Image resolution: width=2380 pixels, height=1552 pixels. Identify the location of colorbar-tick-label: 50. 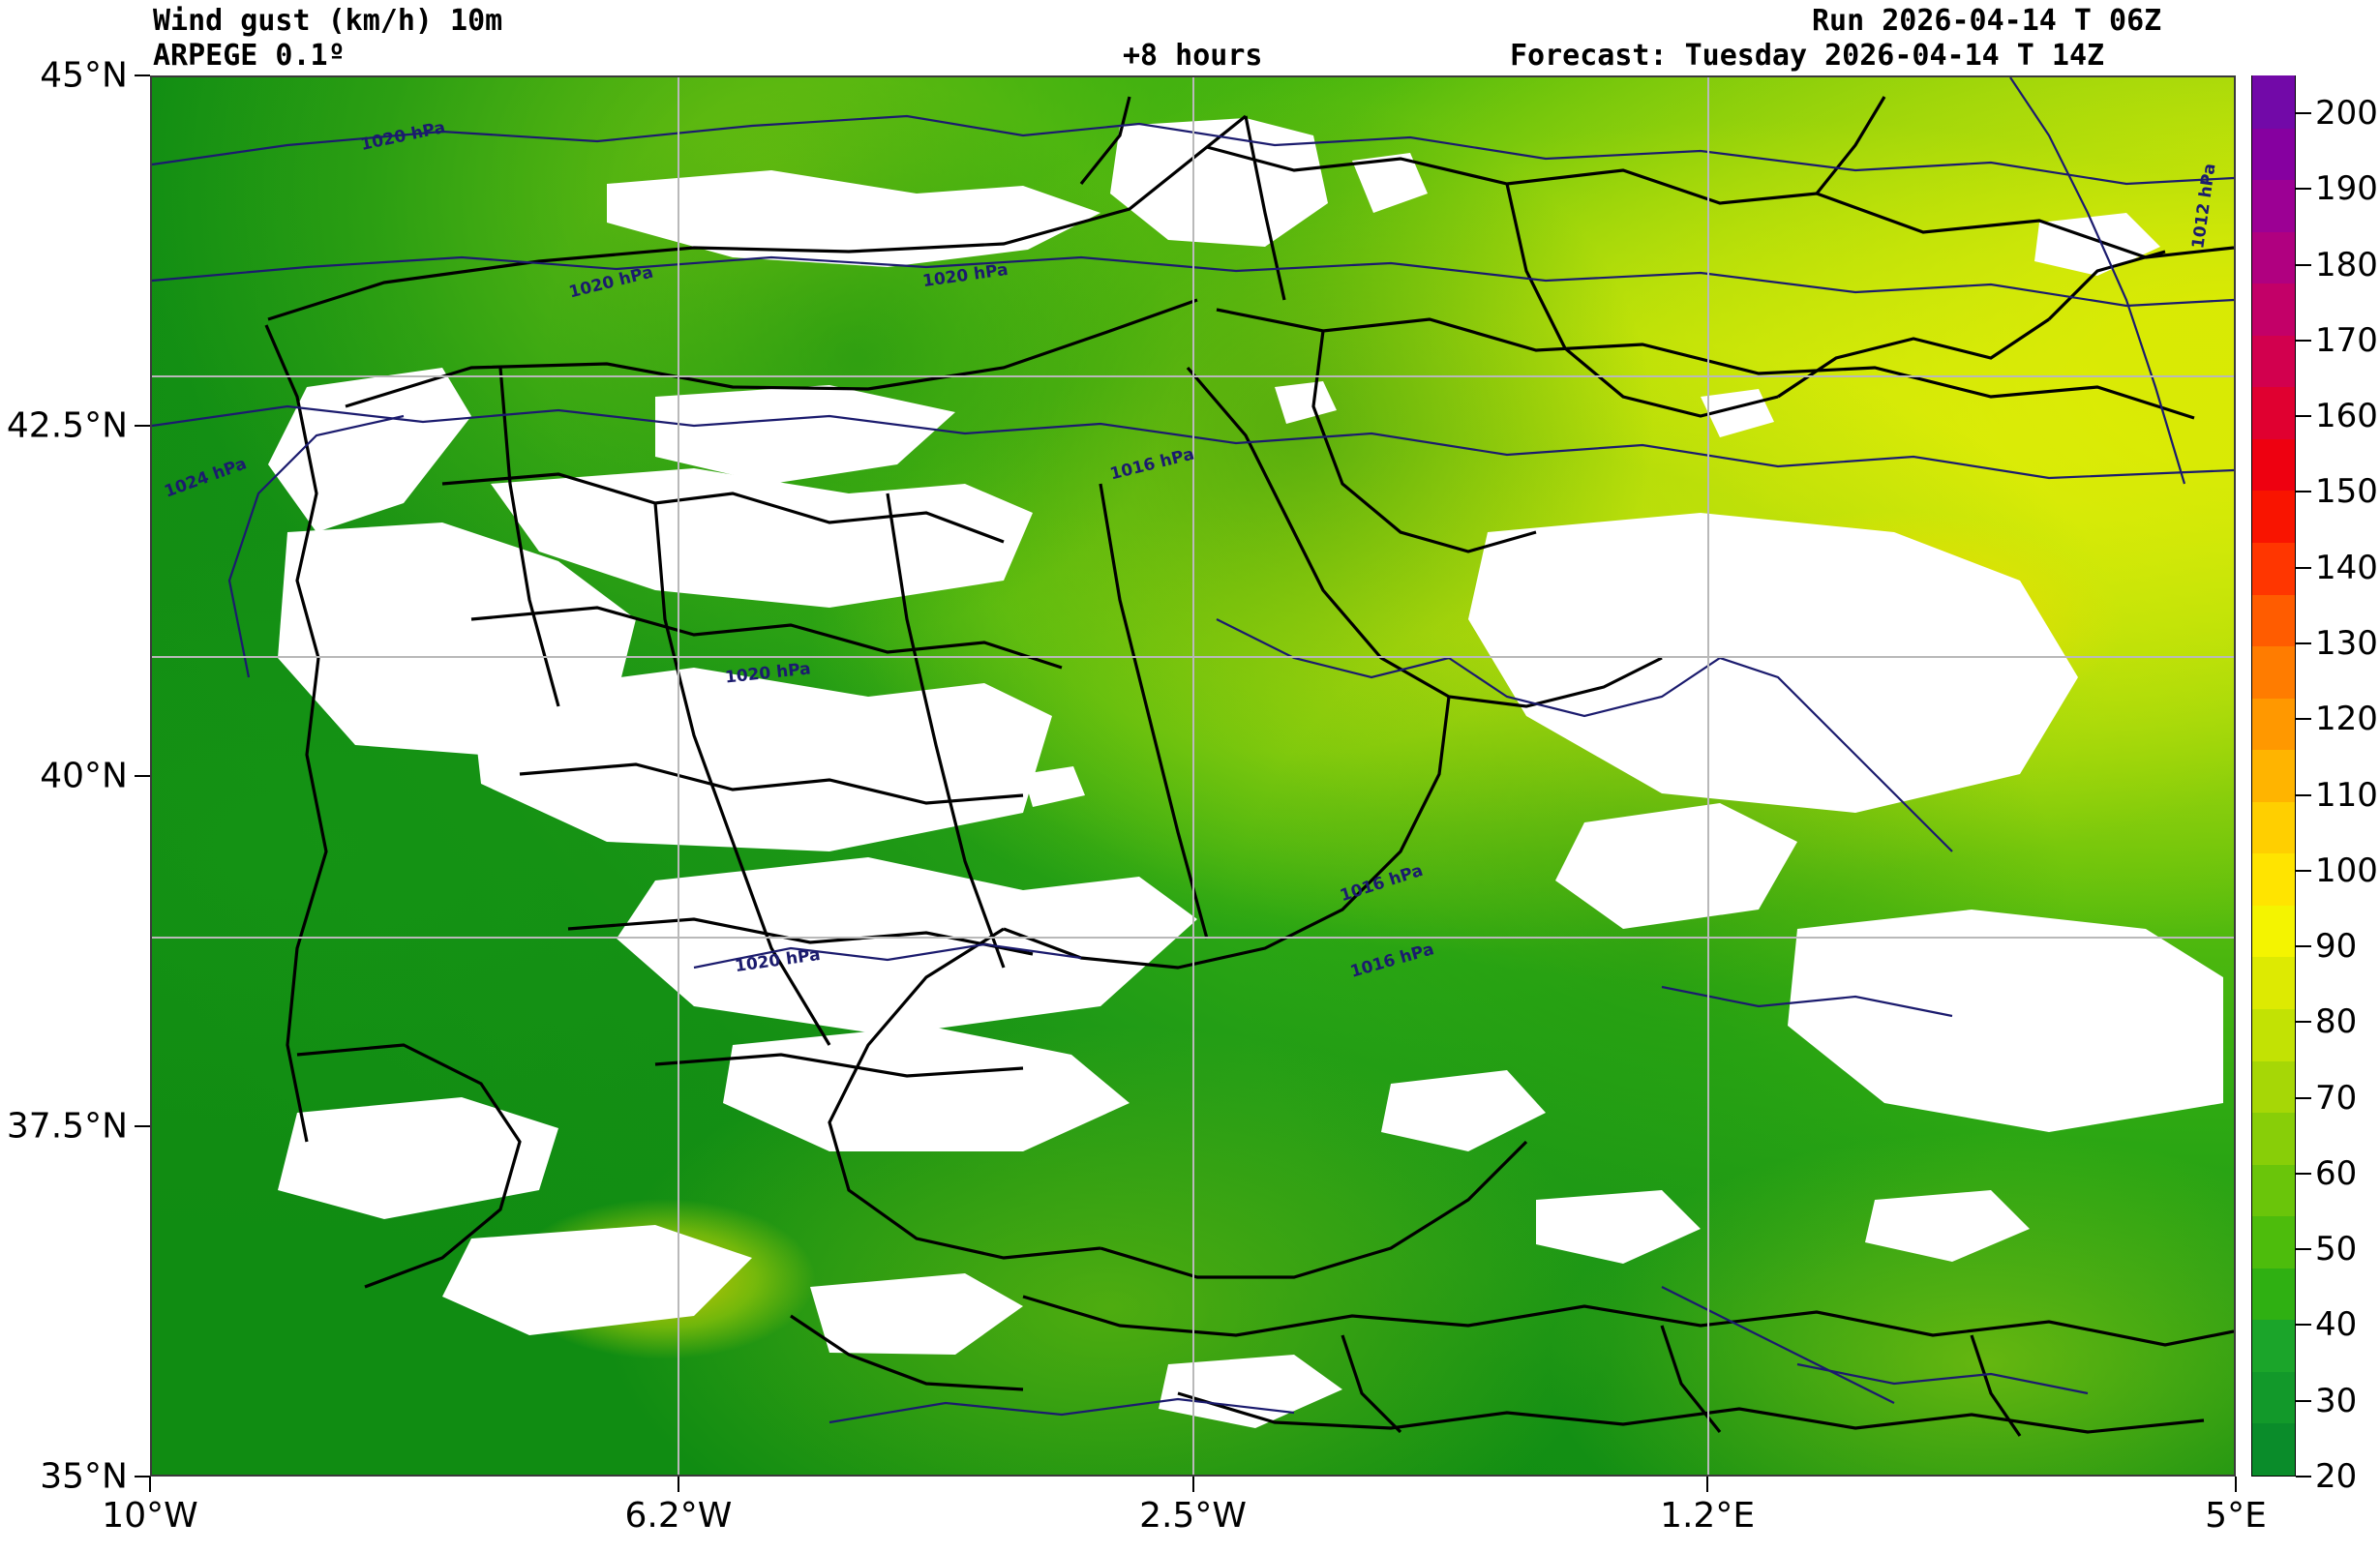
(2337, 1250).